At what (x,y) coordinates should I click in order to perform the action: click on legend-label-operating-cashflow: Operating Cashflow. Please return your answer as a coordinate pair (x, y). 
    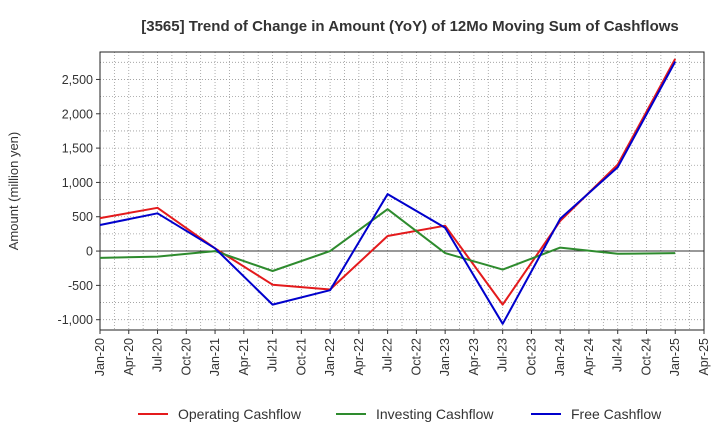
    Looking at the image, I should click on (240, 414).